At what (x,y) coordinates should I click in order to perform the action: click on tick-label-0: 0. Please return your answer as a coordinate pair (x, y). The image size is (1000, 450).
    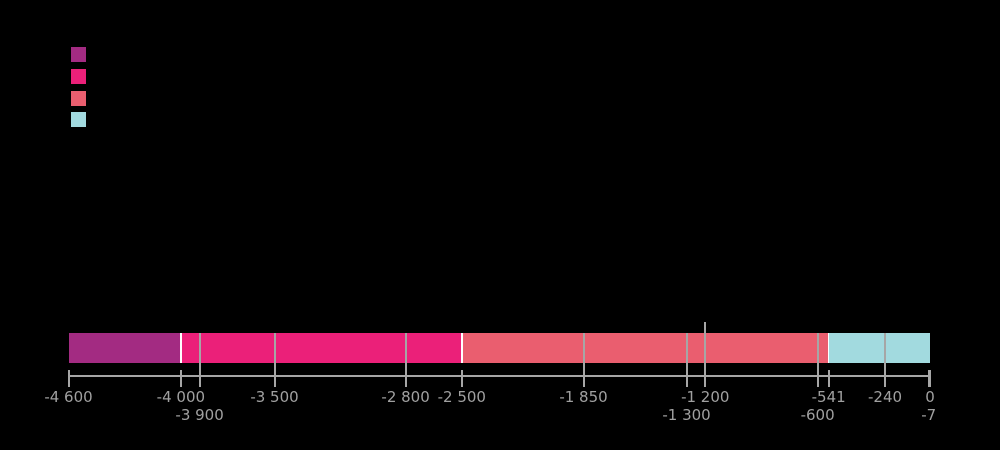
    Looking at the image, I should click on (930, 397).